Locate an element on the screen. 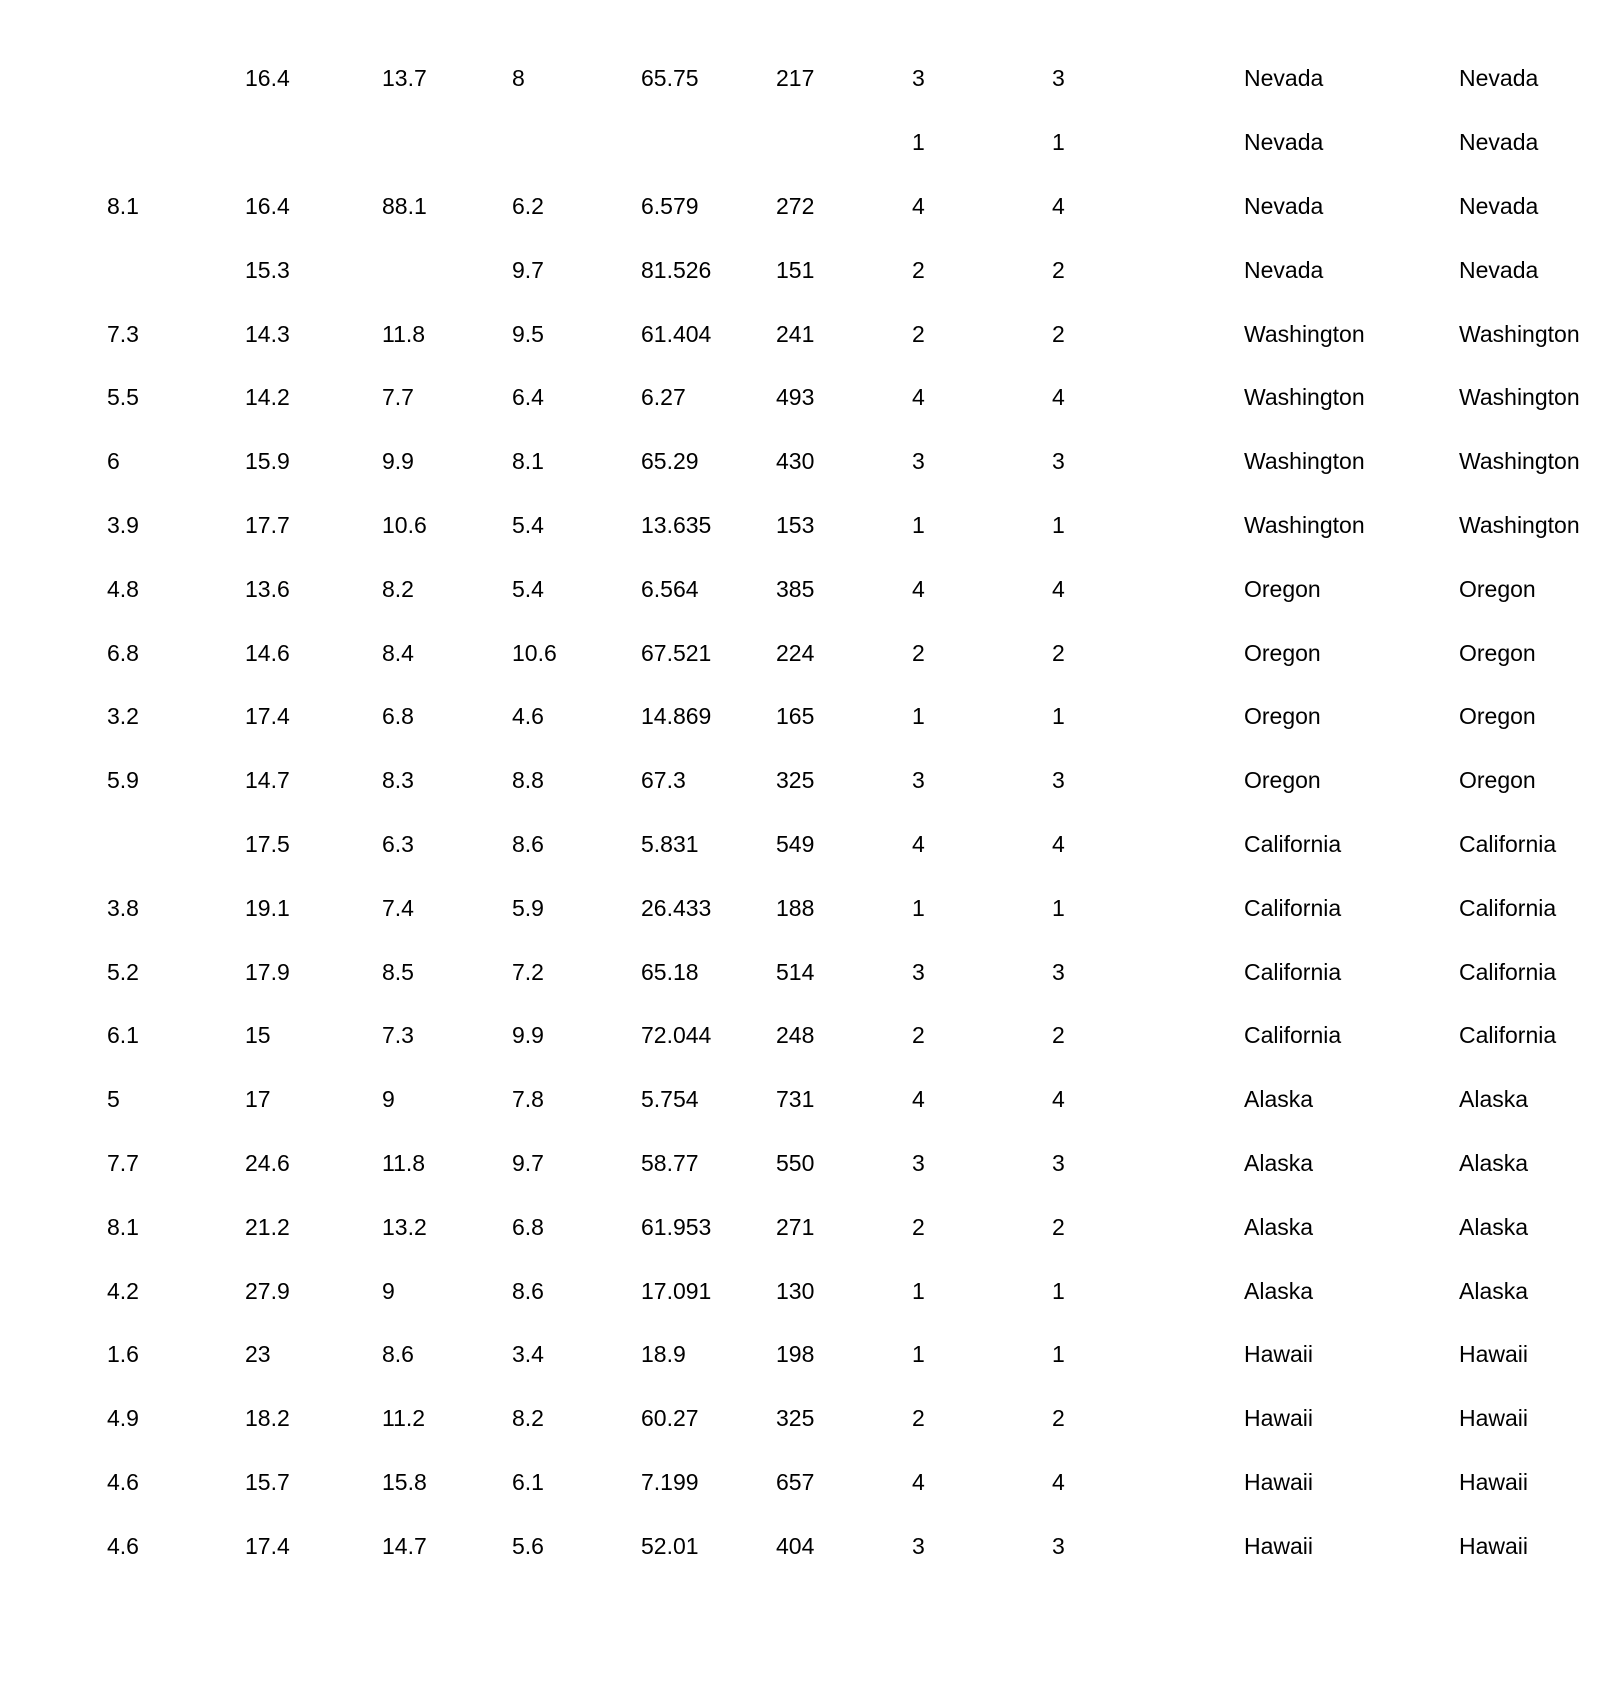  table-cell: 72.044 is located at coordinates (676, 1035).